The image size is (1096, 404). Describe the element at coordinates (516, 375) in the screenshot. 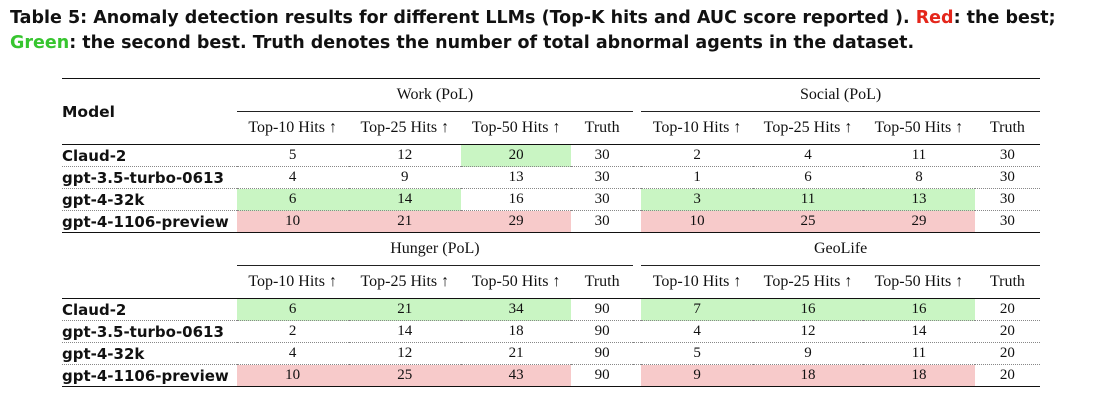

I see `table-cell: 43` at that location.